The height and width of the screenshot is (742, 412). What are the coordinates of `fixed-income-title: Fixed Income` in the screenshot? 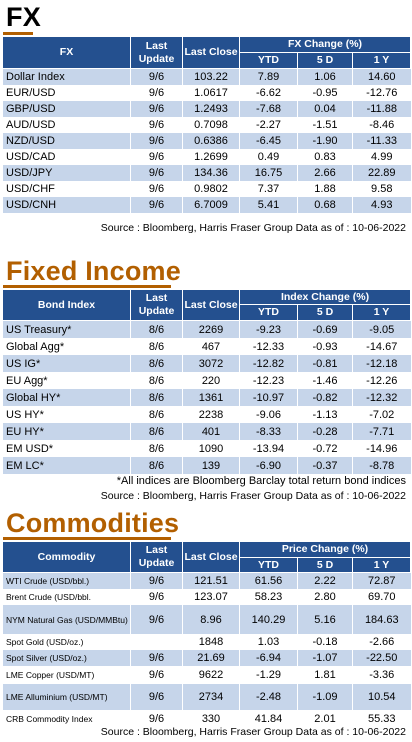 It's located at (93, 271).